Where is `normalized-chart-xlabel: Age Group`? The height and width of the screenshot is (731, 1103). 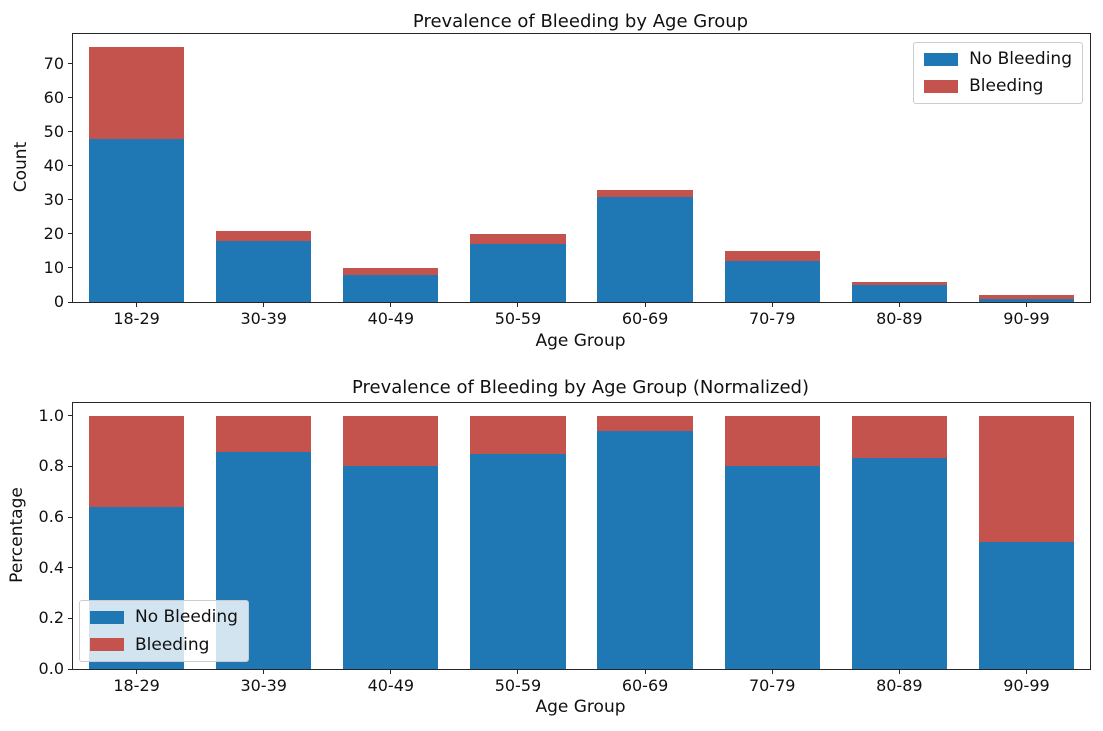 normalized-chart-xlabel: Age Group is located at coordinates (580, 707).